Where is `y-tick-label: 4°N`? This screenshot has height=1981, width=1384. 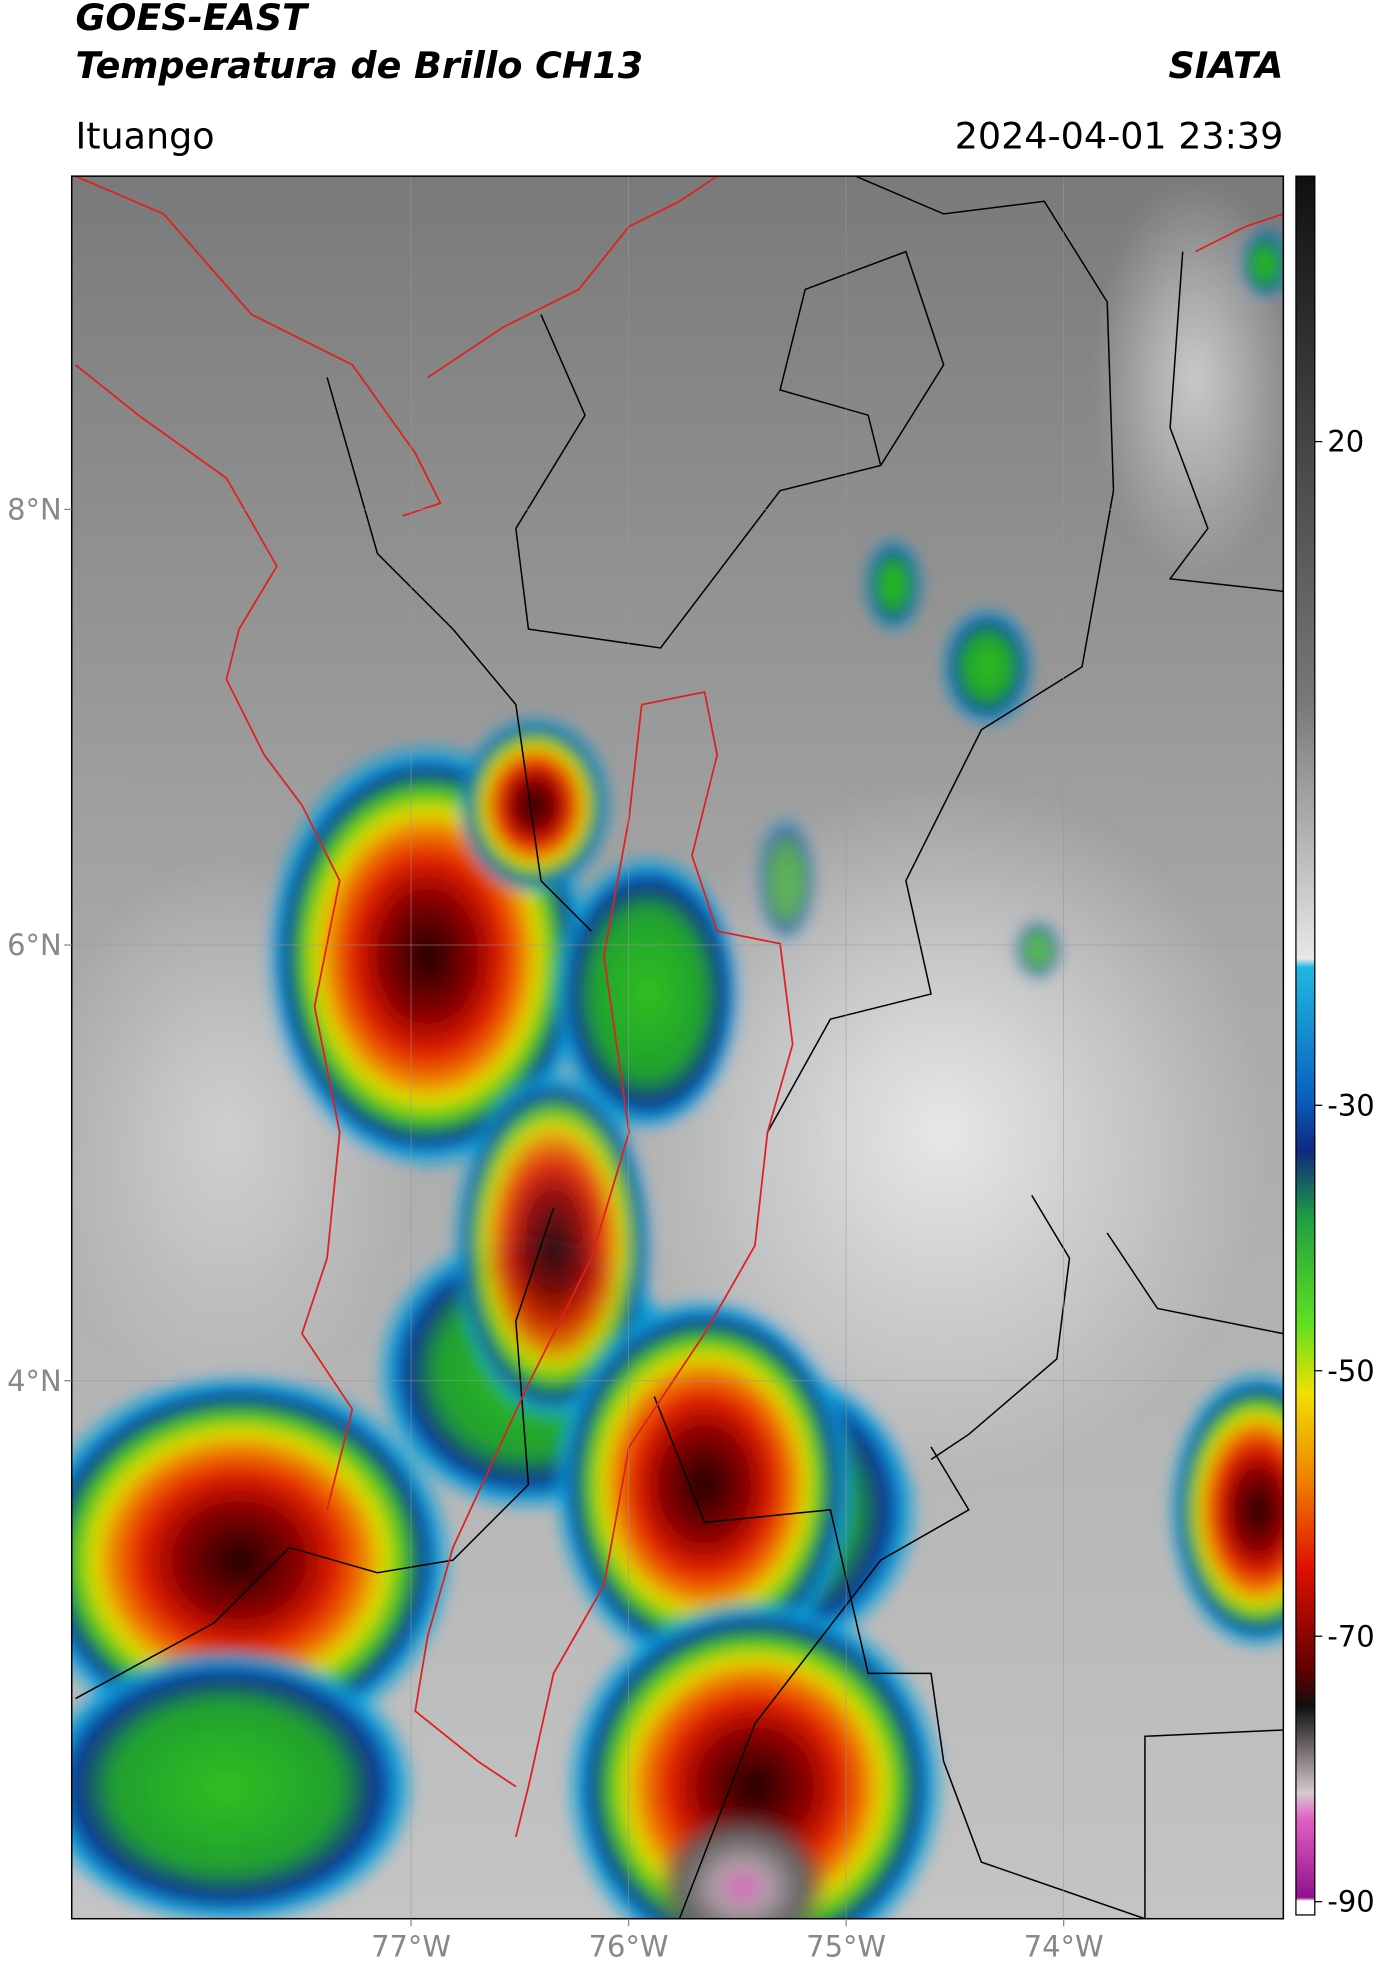
y-tick-label: 4°N is located at coordinates (34, 1381).